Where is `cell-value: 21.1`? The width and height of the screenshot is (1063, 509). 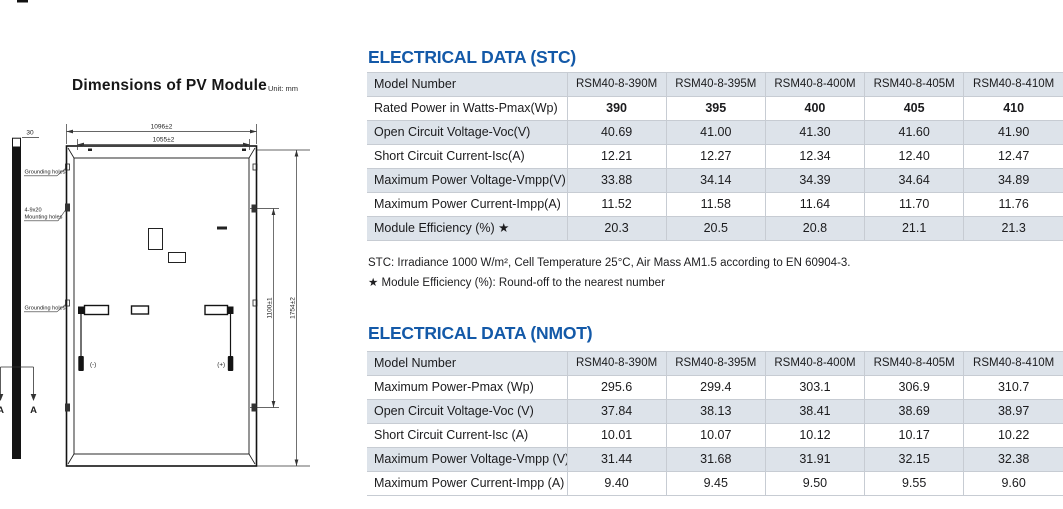 cell-value: 21.1 is located at coordinates (914, 228).